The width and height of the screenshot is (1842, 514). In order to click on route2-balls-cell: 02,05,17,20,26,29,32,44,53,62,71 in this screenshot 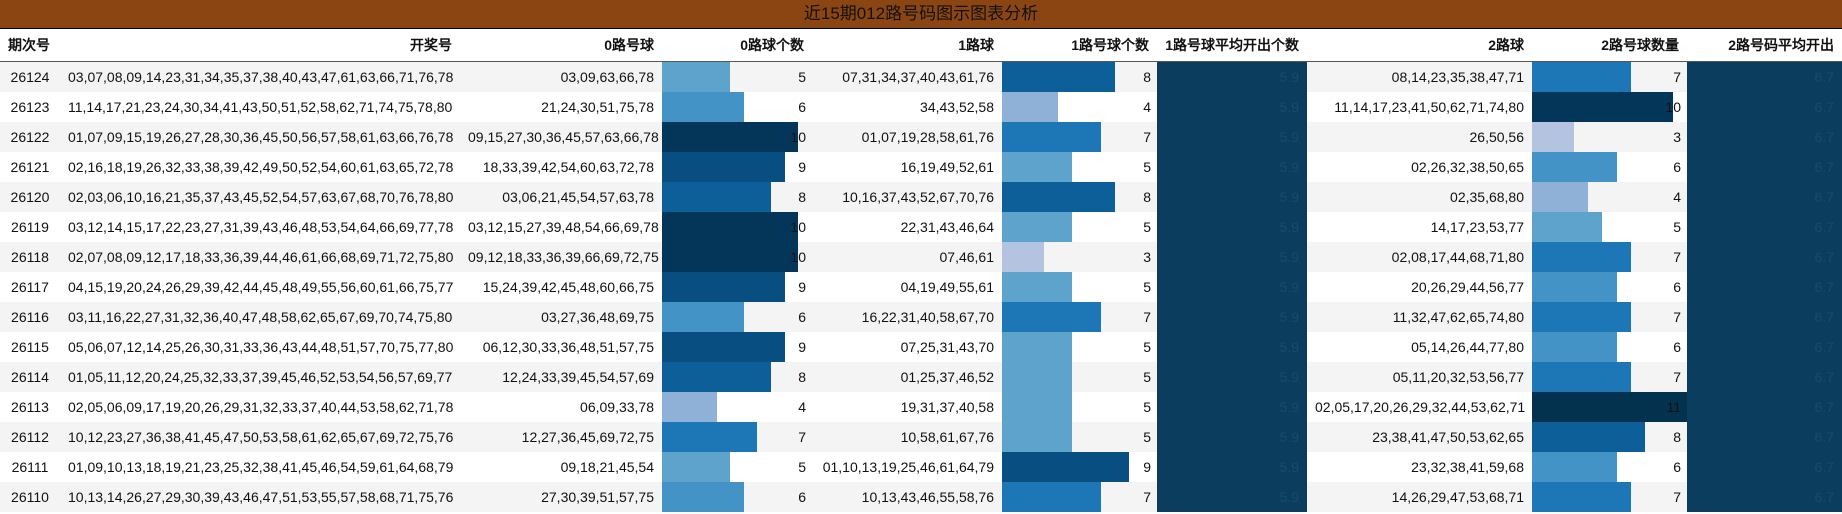, I will do `click(1419, 407)`.